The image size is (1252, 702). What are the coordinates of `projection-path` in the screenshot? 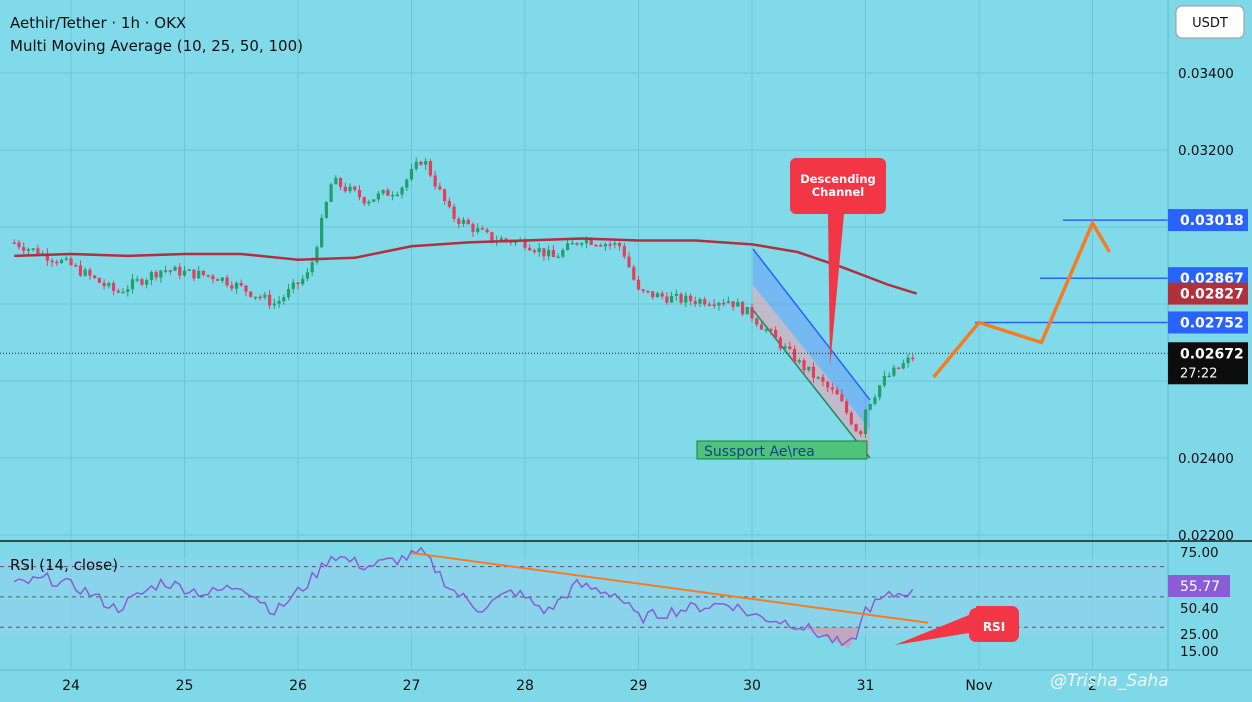 It's located at (1022, 299).